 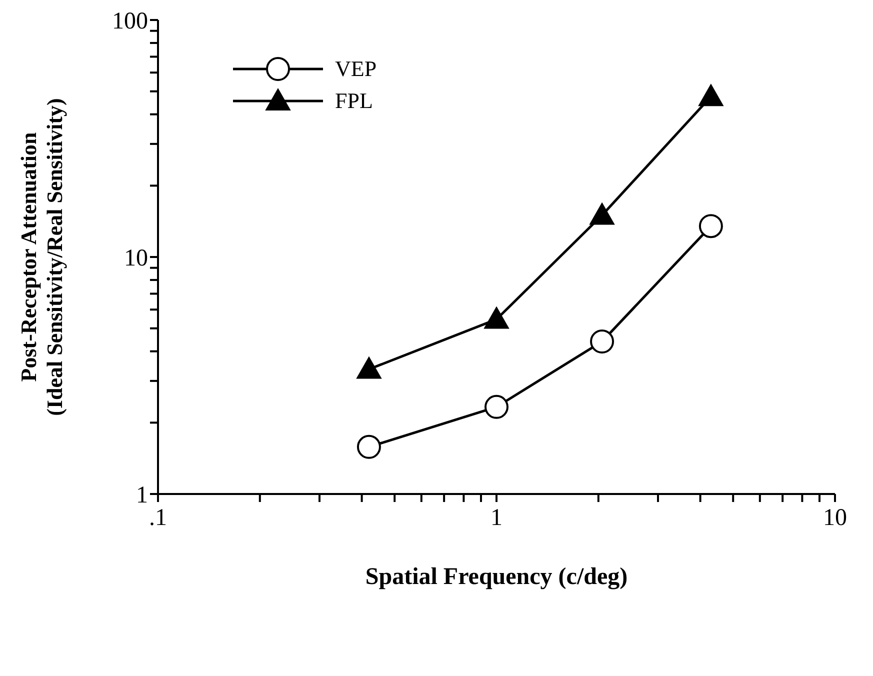 I want to click on y-tick-label: 10, so click(x=136, y=259).